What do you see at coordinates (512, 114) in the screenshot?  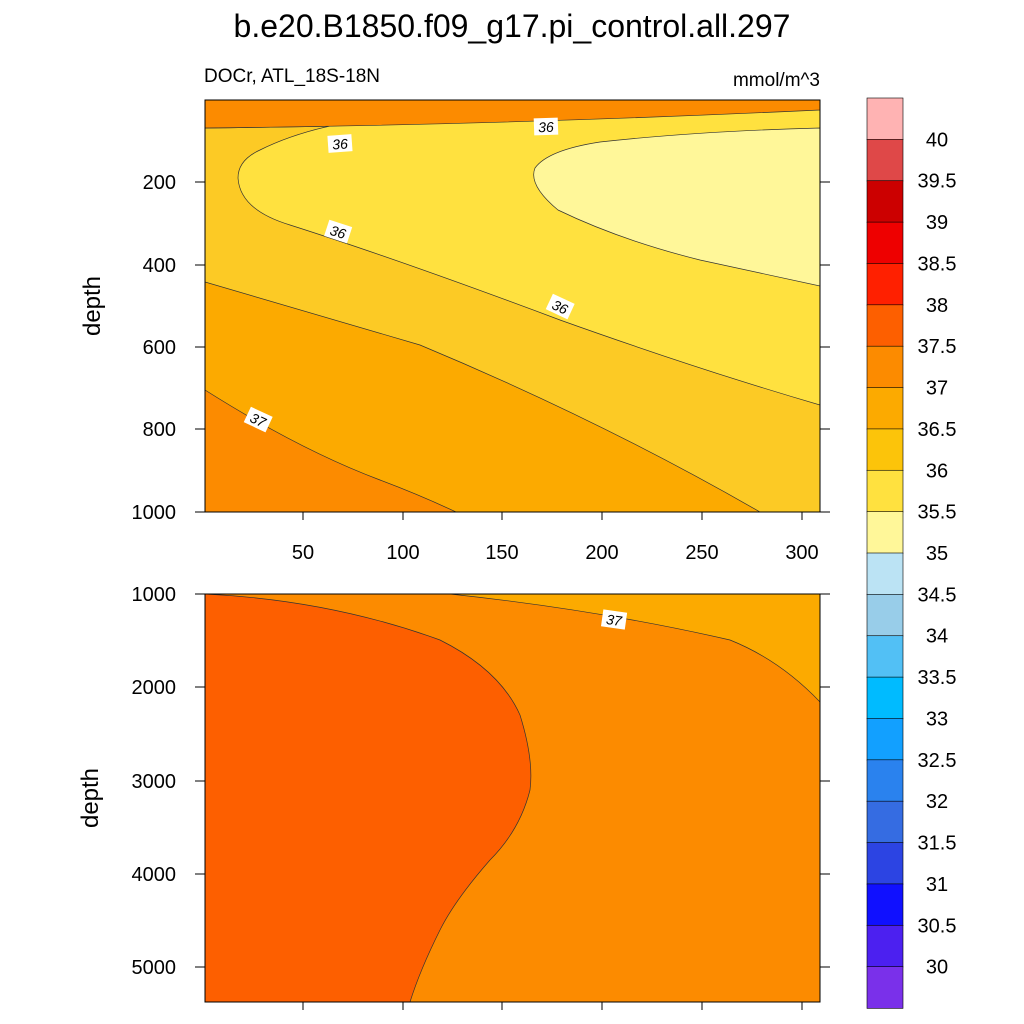 I see `surface-strip-top` at bounding box center [512, 114].